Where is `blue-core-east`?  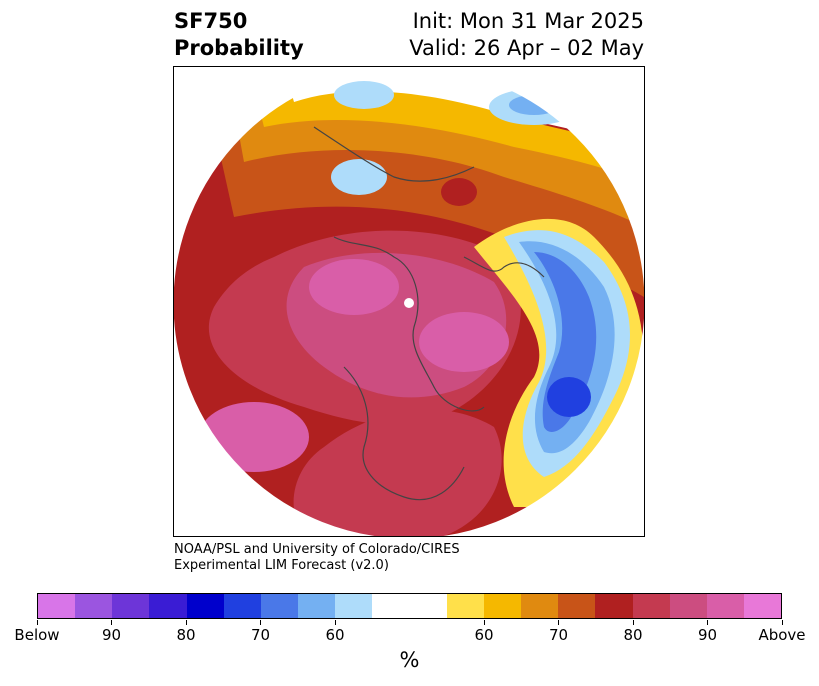
blue-core-east is located at coordinates (534, 105).